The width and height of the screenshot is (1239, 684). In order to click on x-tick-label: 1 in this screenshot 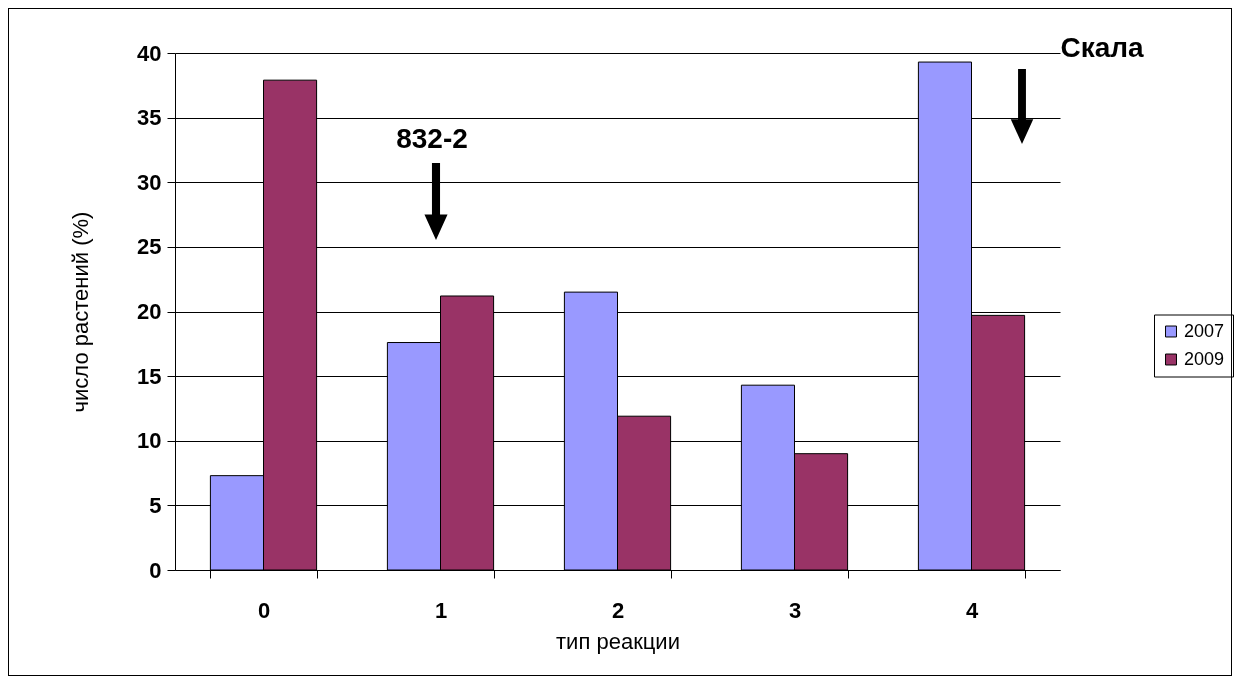, I will do `click(441, 610)`.